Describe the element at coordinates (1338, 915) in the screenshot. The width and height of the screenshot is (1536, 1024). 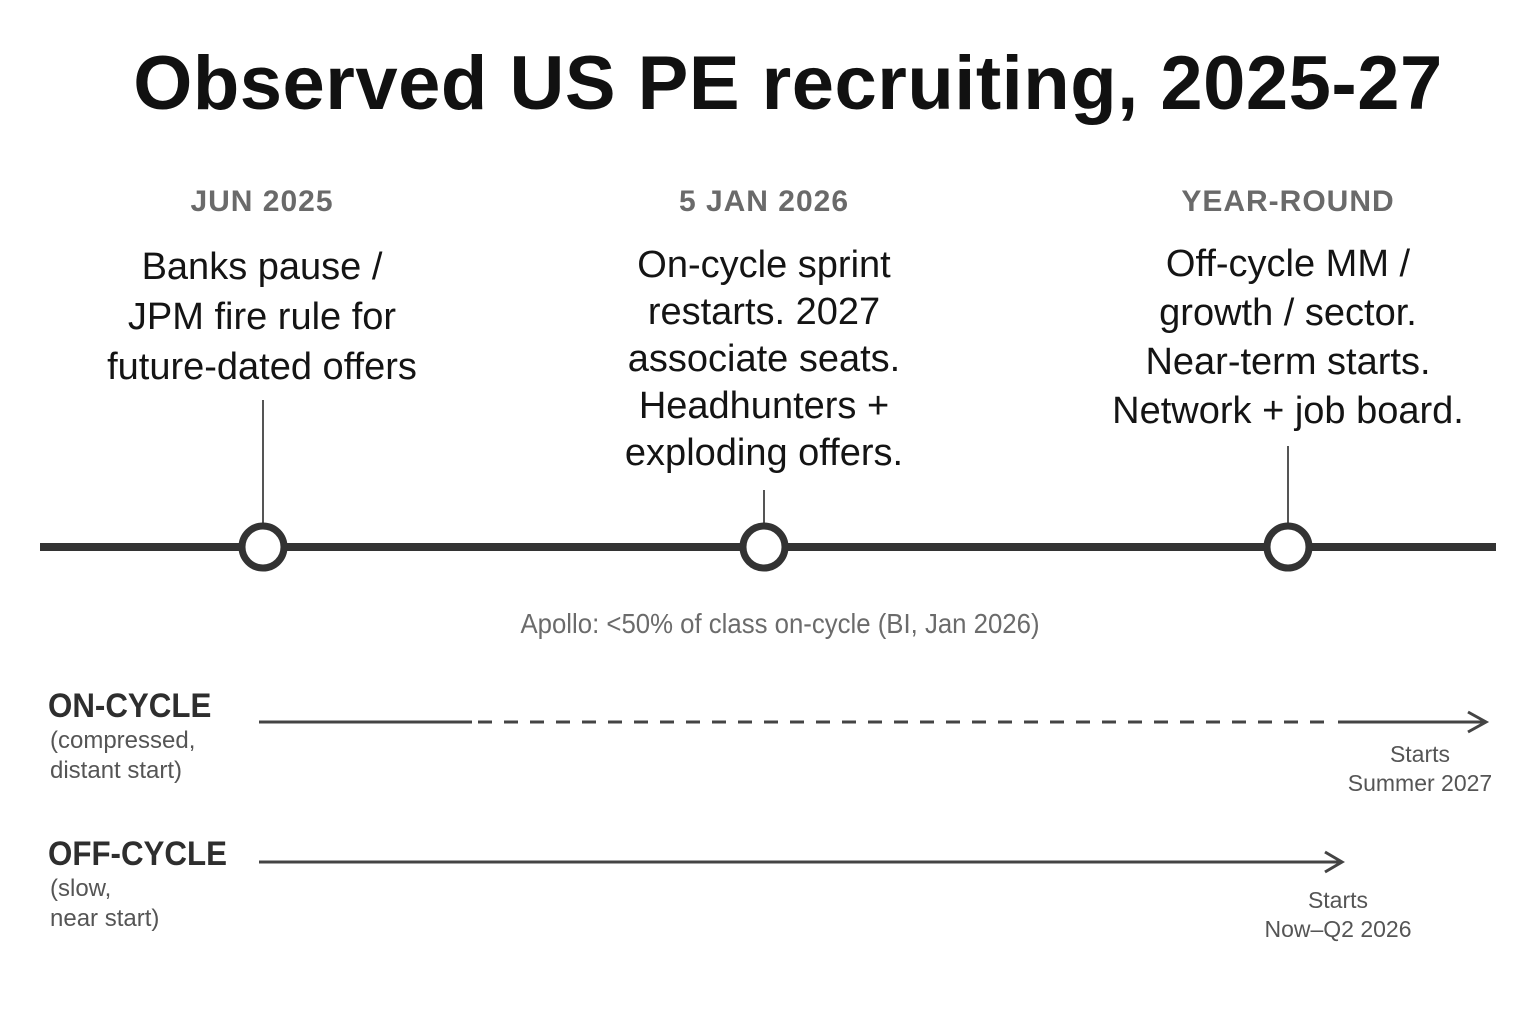
I see `off-cycle-end-label: Starts Now–Q2 2026` at that location.